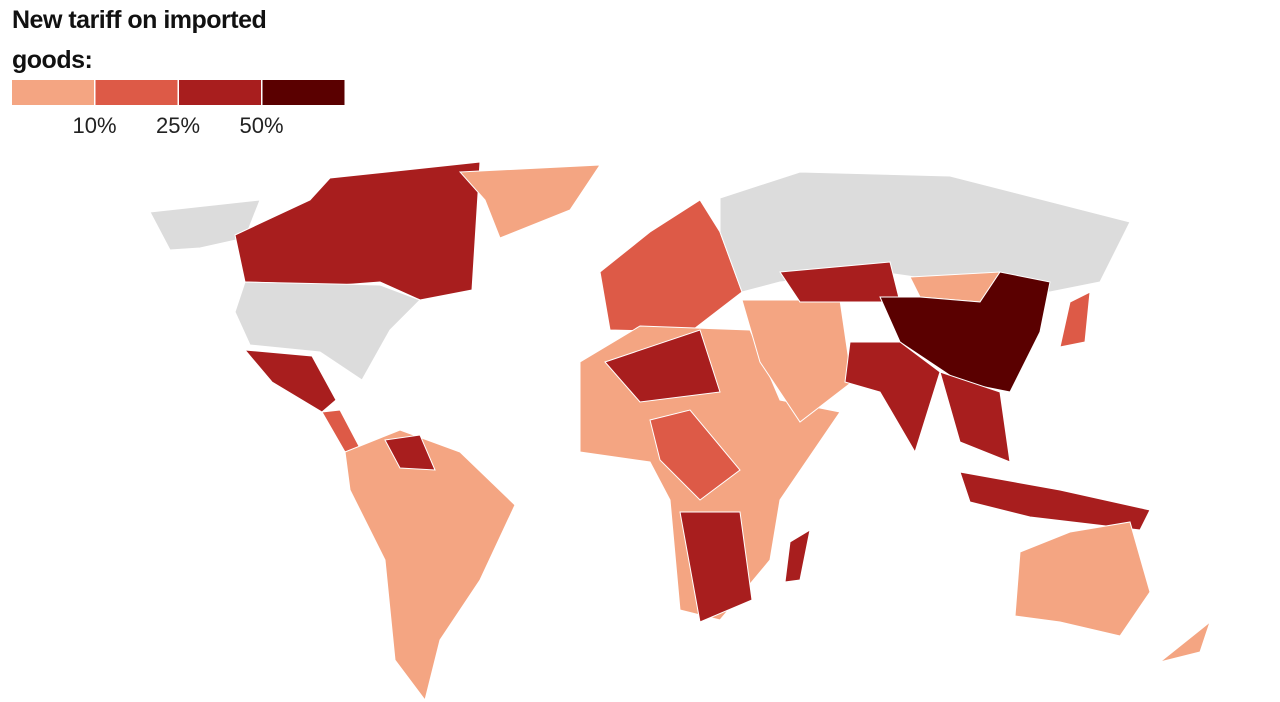 This screenshot has width=1280, height=702. I want to click on legend-title: New tariff on imported goods:, so click(139, 40).